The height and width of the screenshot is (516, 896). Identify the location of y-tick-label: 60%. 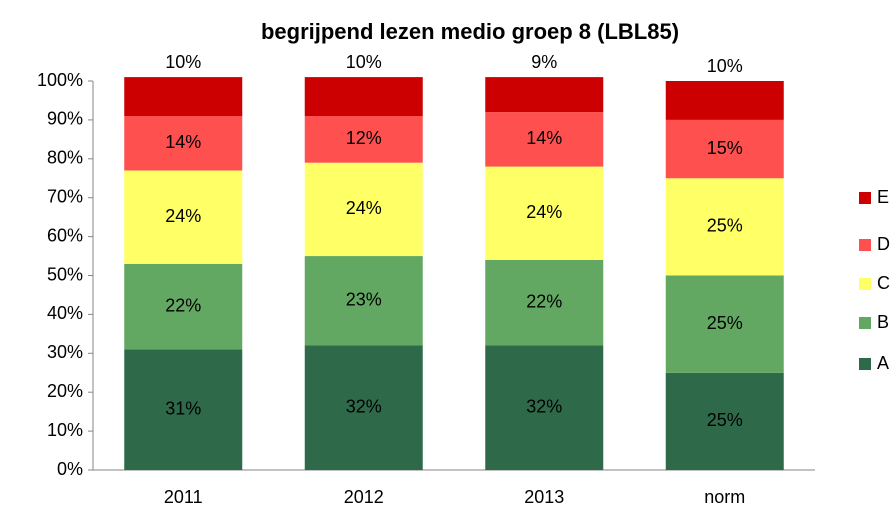
(65, 235).